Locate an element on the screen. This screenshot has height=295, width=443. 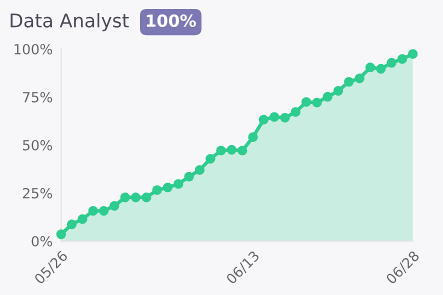
y-tick-label: 75% is located at coordinates (37, 97).